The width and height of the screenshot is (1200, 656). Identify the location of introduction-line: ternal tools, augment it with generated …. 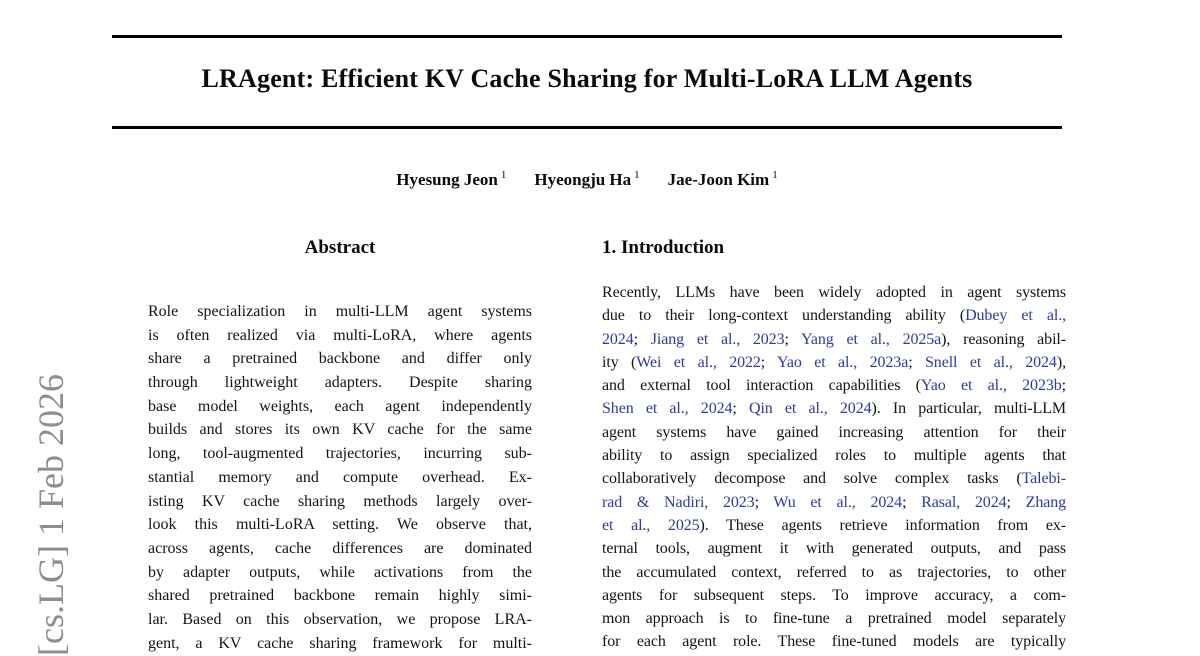
(834, 548).